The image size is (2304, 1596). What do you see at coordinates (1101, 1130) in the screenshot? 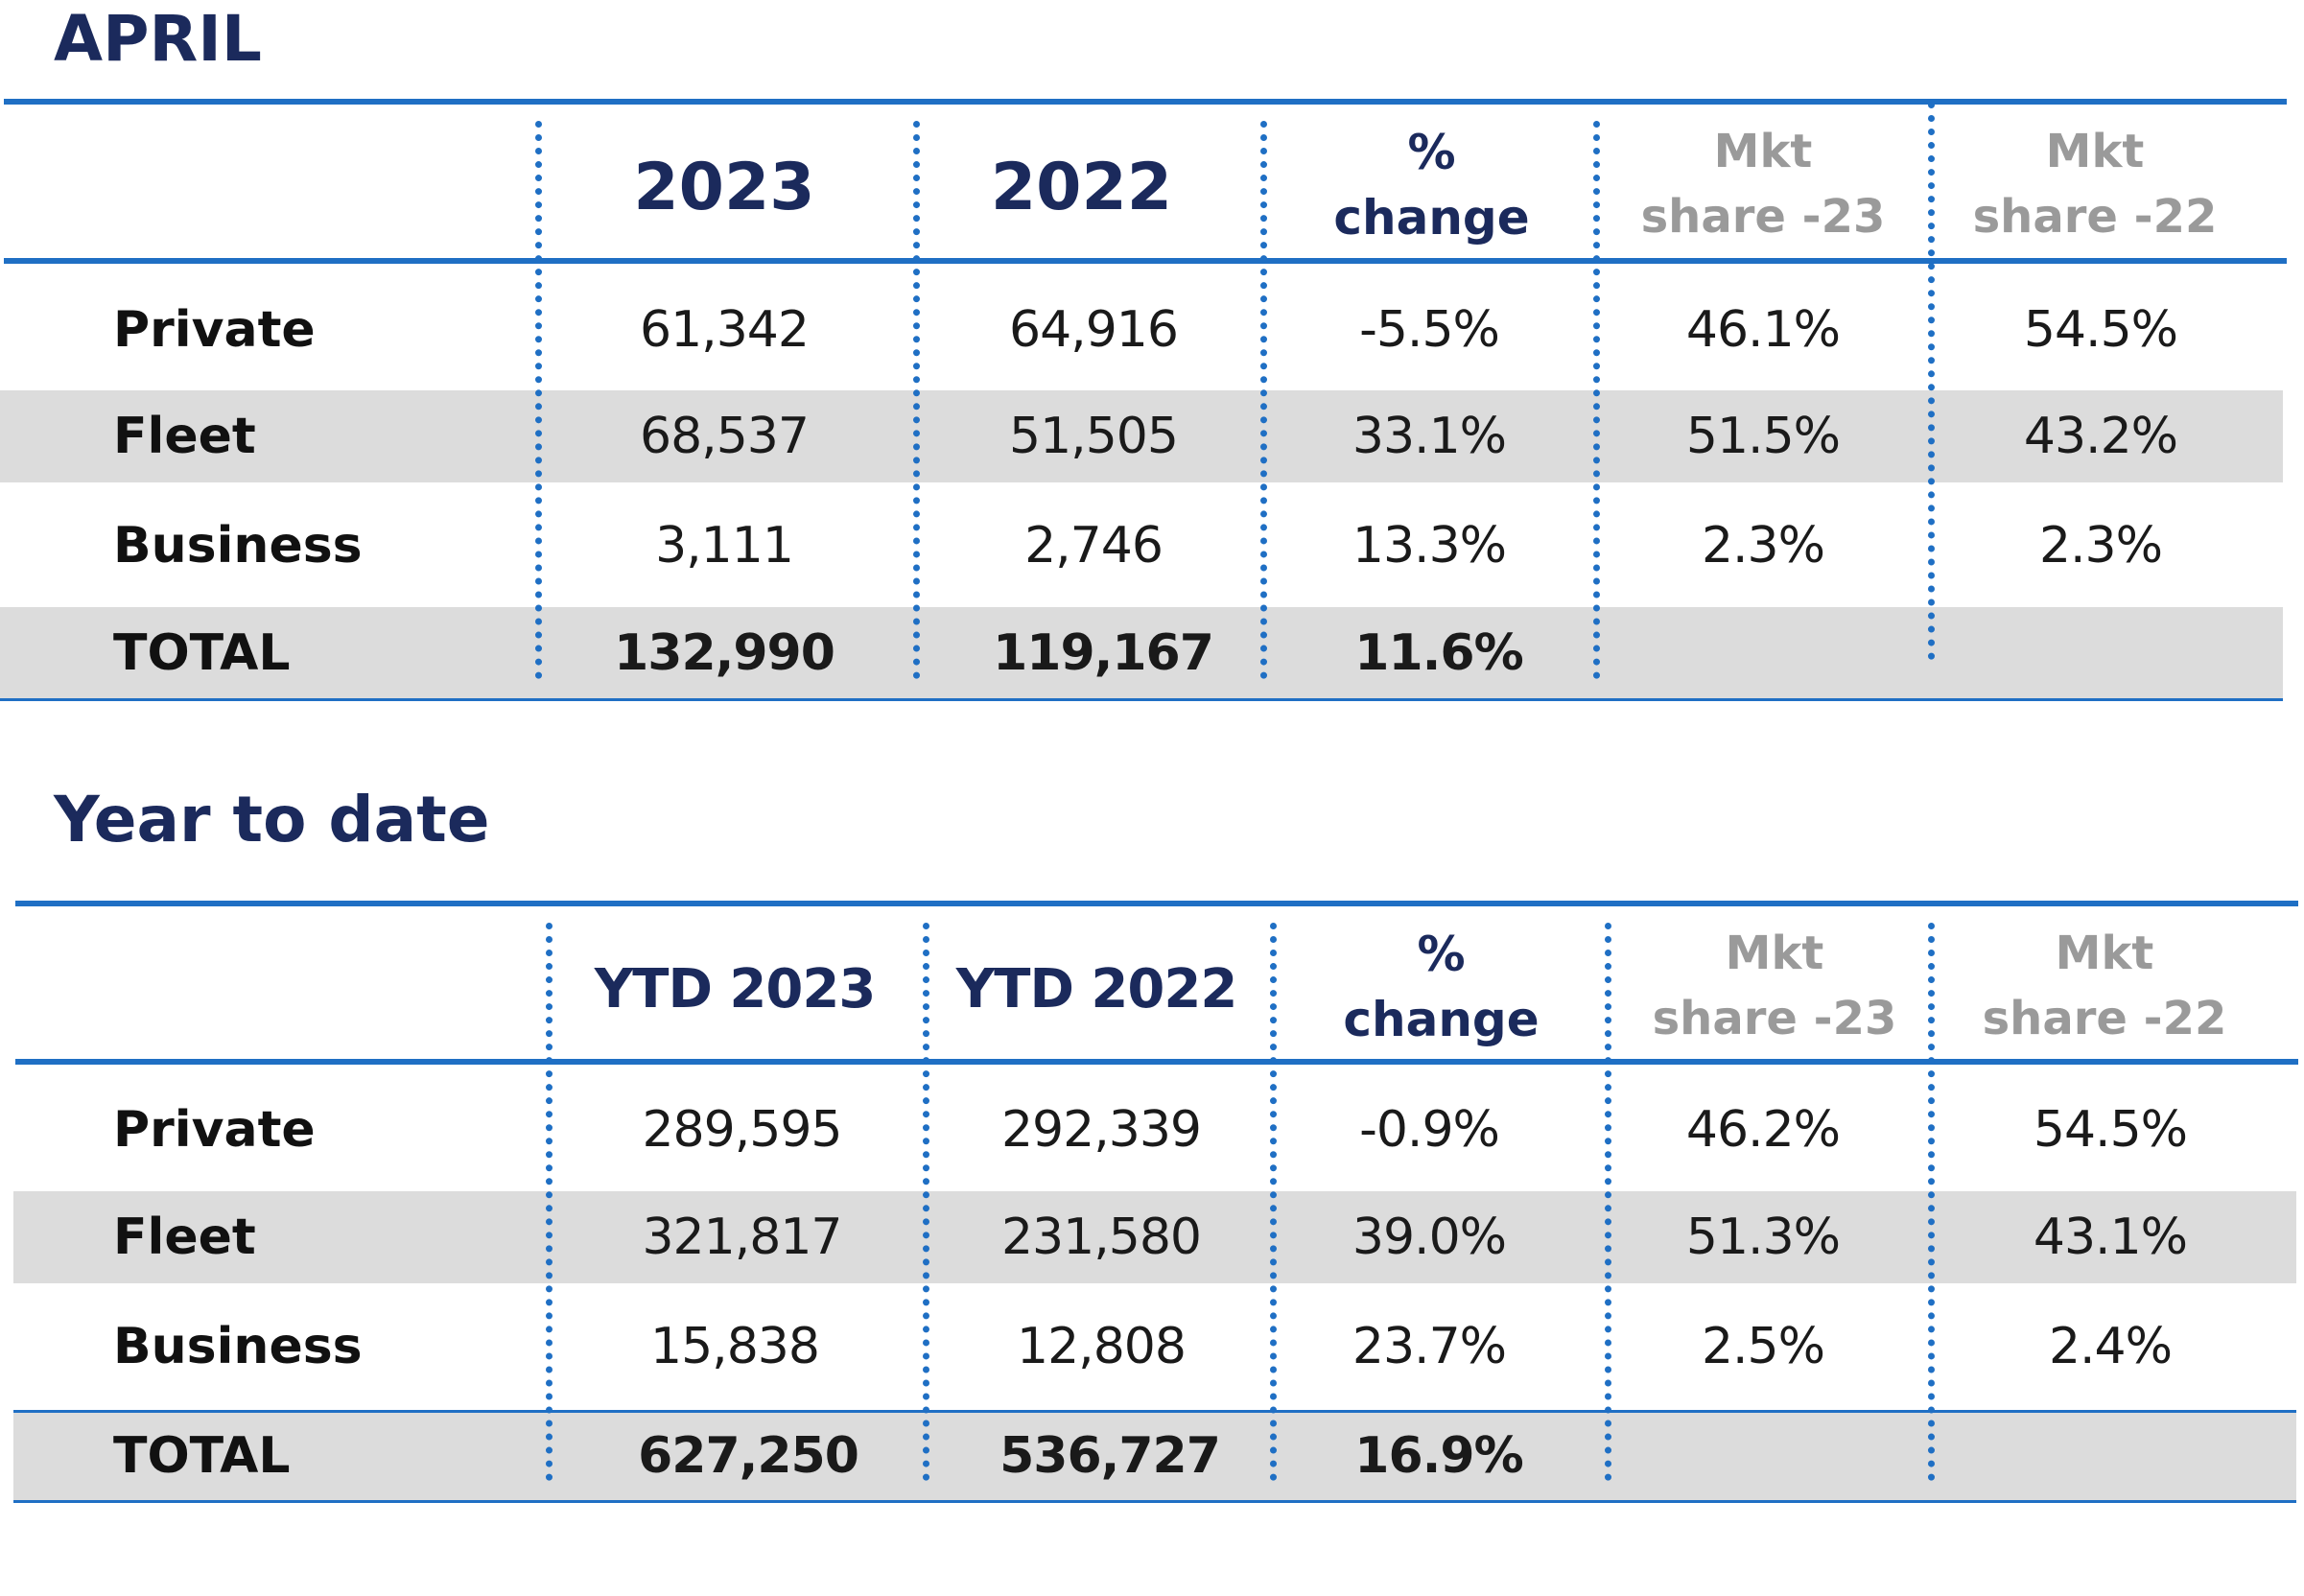
I see `ytd-row-private-2022: 292,339` at bounding box center [1101, 1130].